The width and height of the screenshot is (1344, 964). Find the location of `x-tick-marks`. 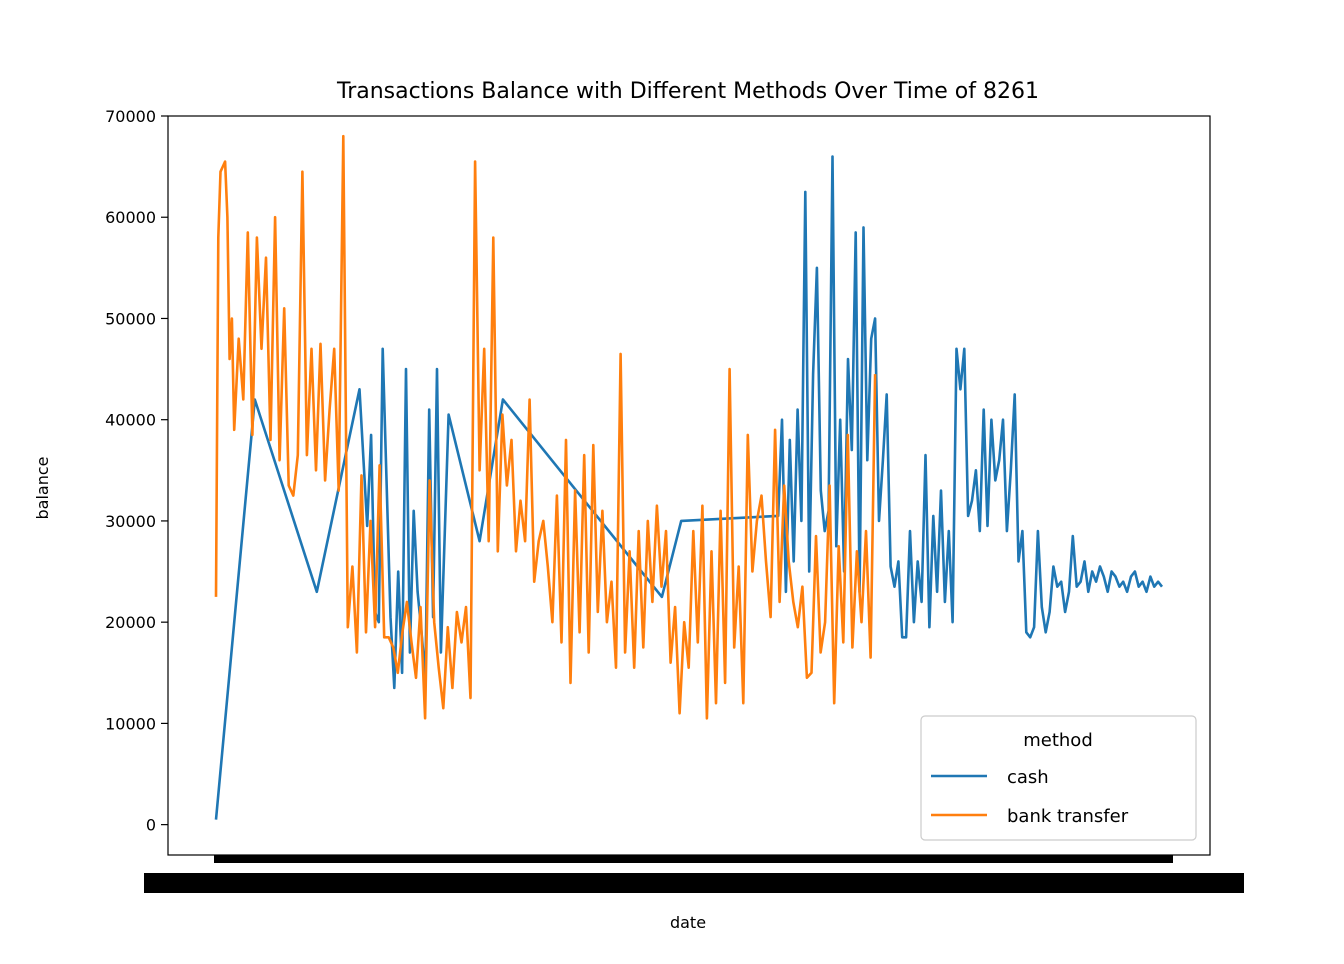

x-tick-marks is located at coordinates (693, 859).